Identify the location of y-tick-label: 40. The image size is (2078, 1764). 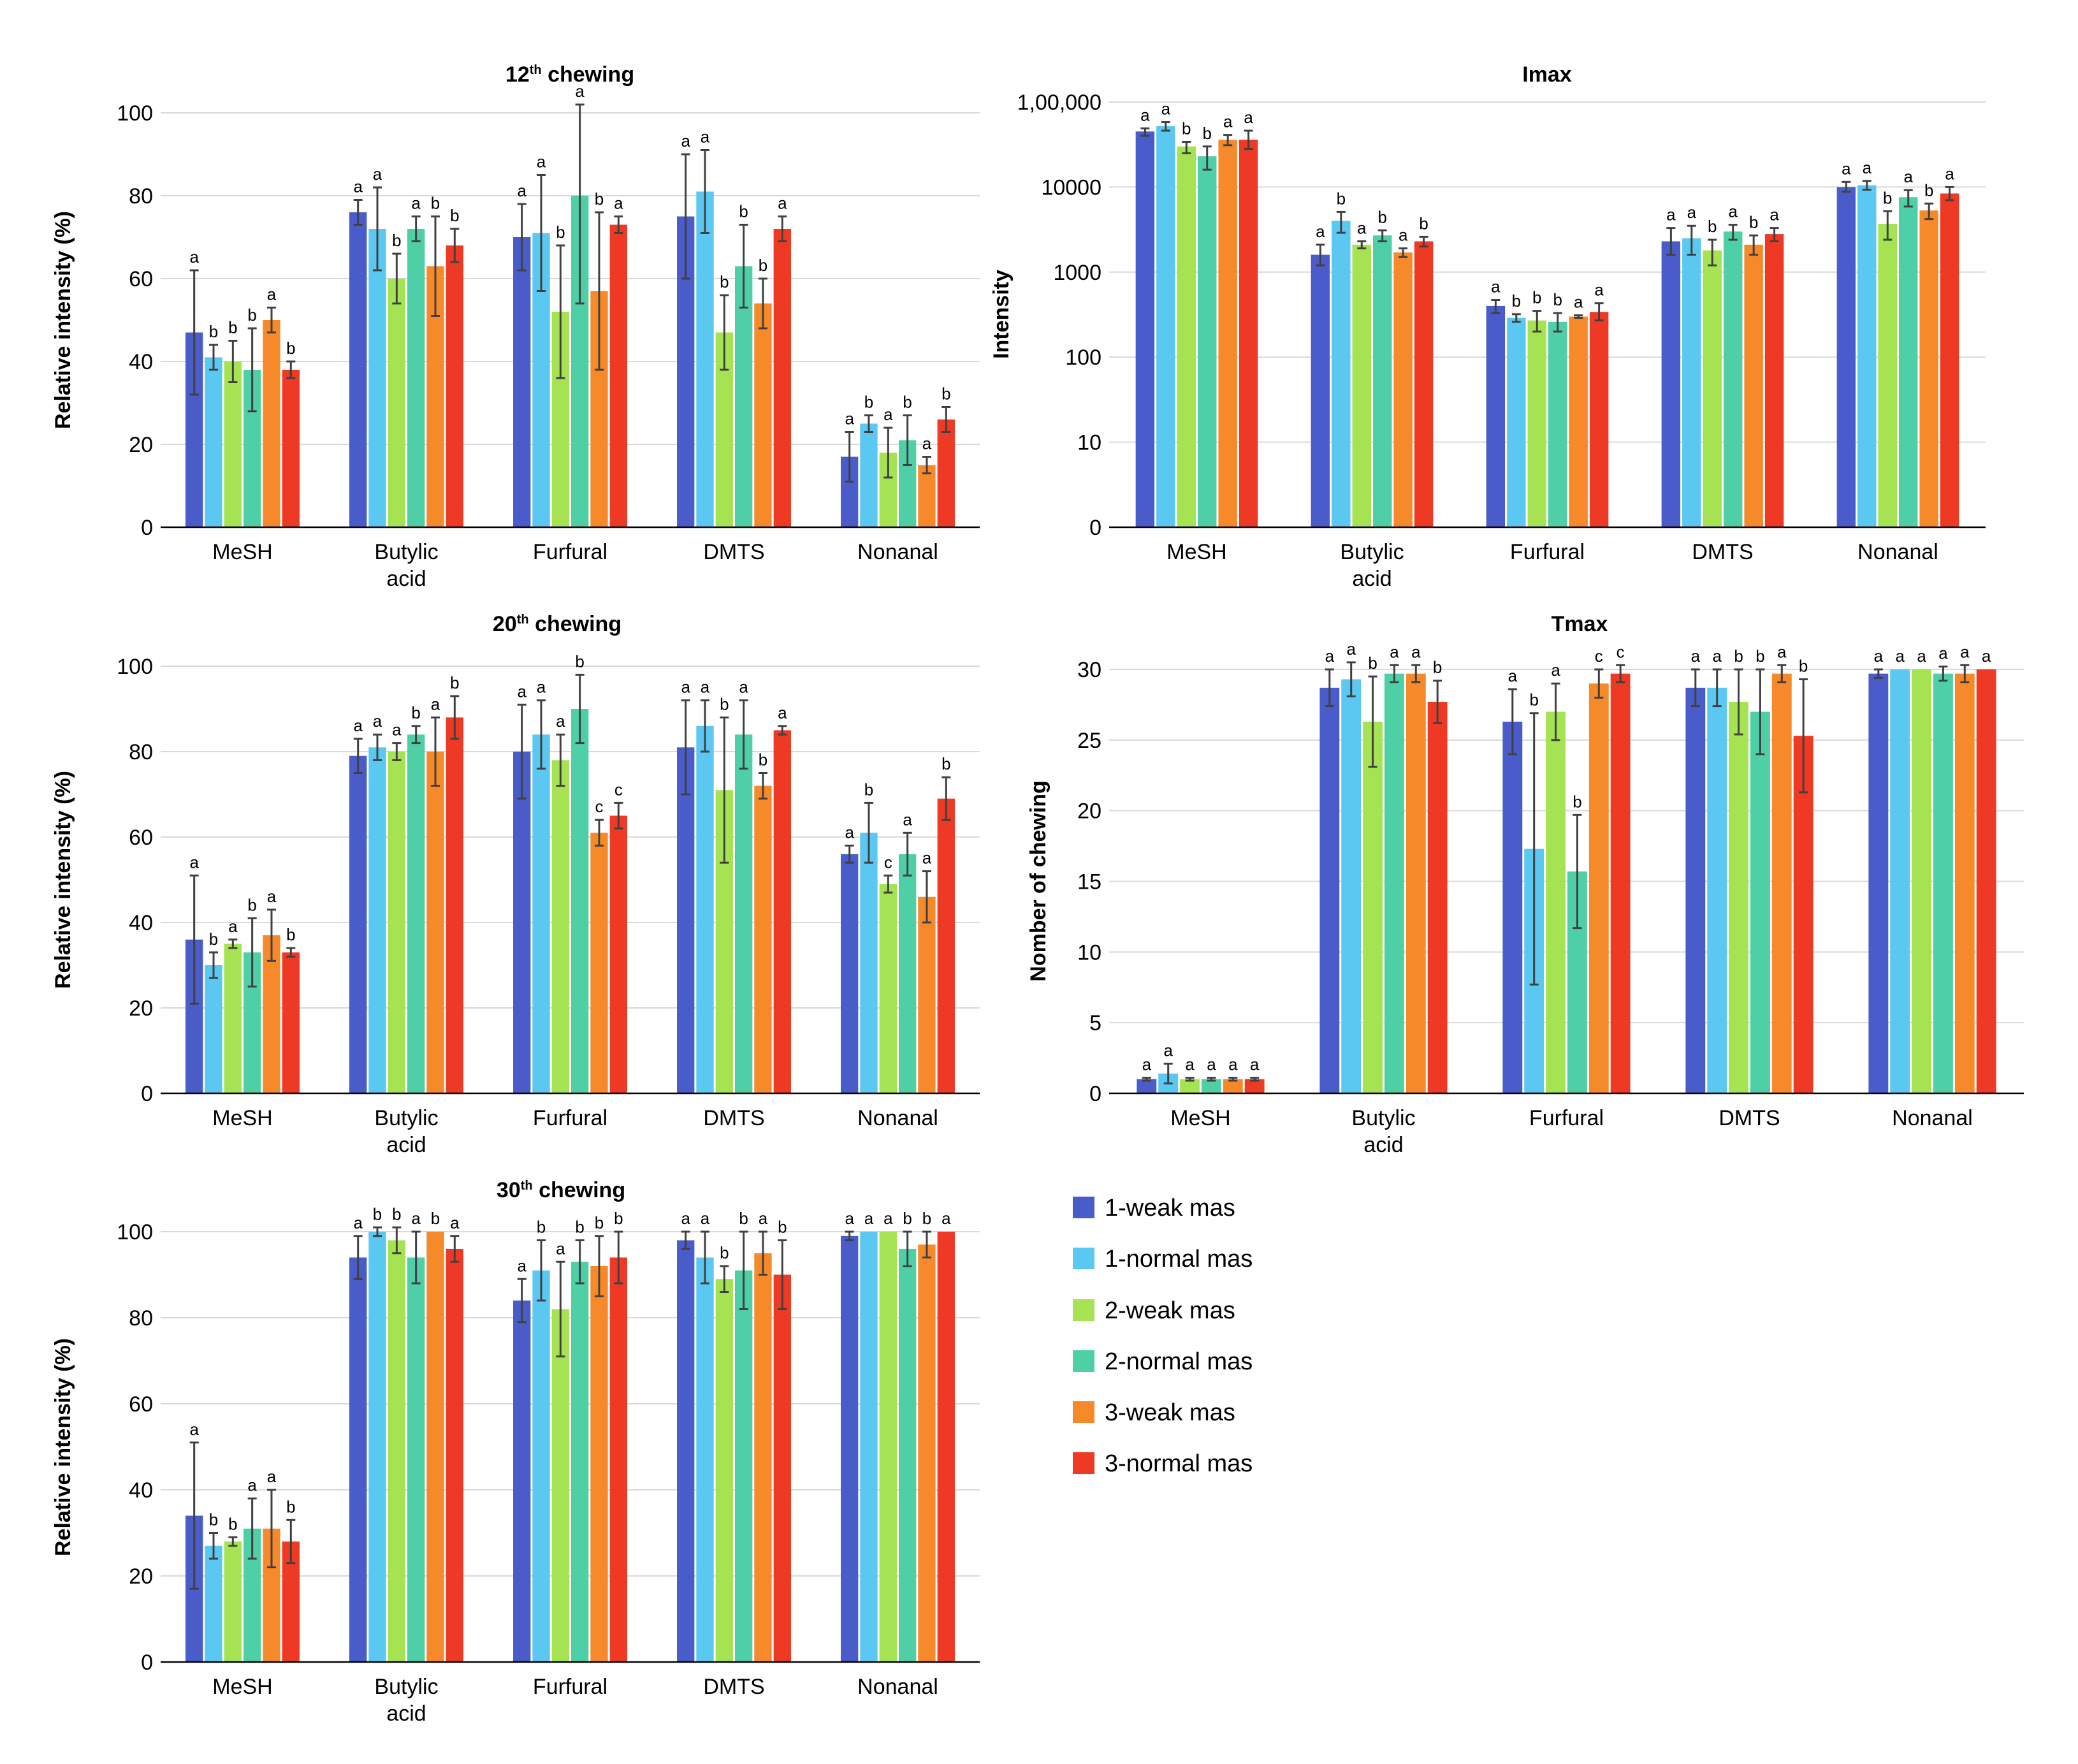
(141, 362).